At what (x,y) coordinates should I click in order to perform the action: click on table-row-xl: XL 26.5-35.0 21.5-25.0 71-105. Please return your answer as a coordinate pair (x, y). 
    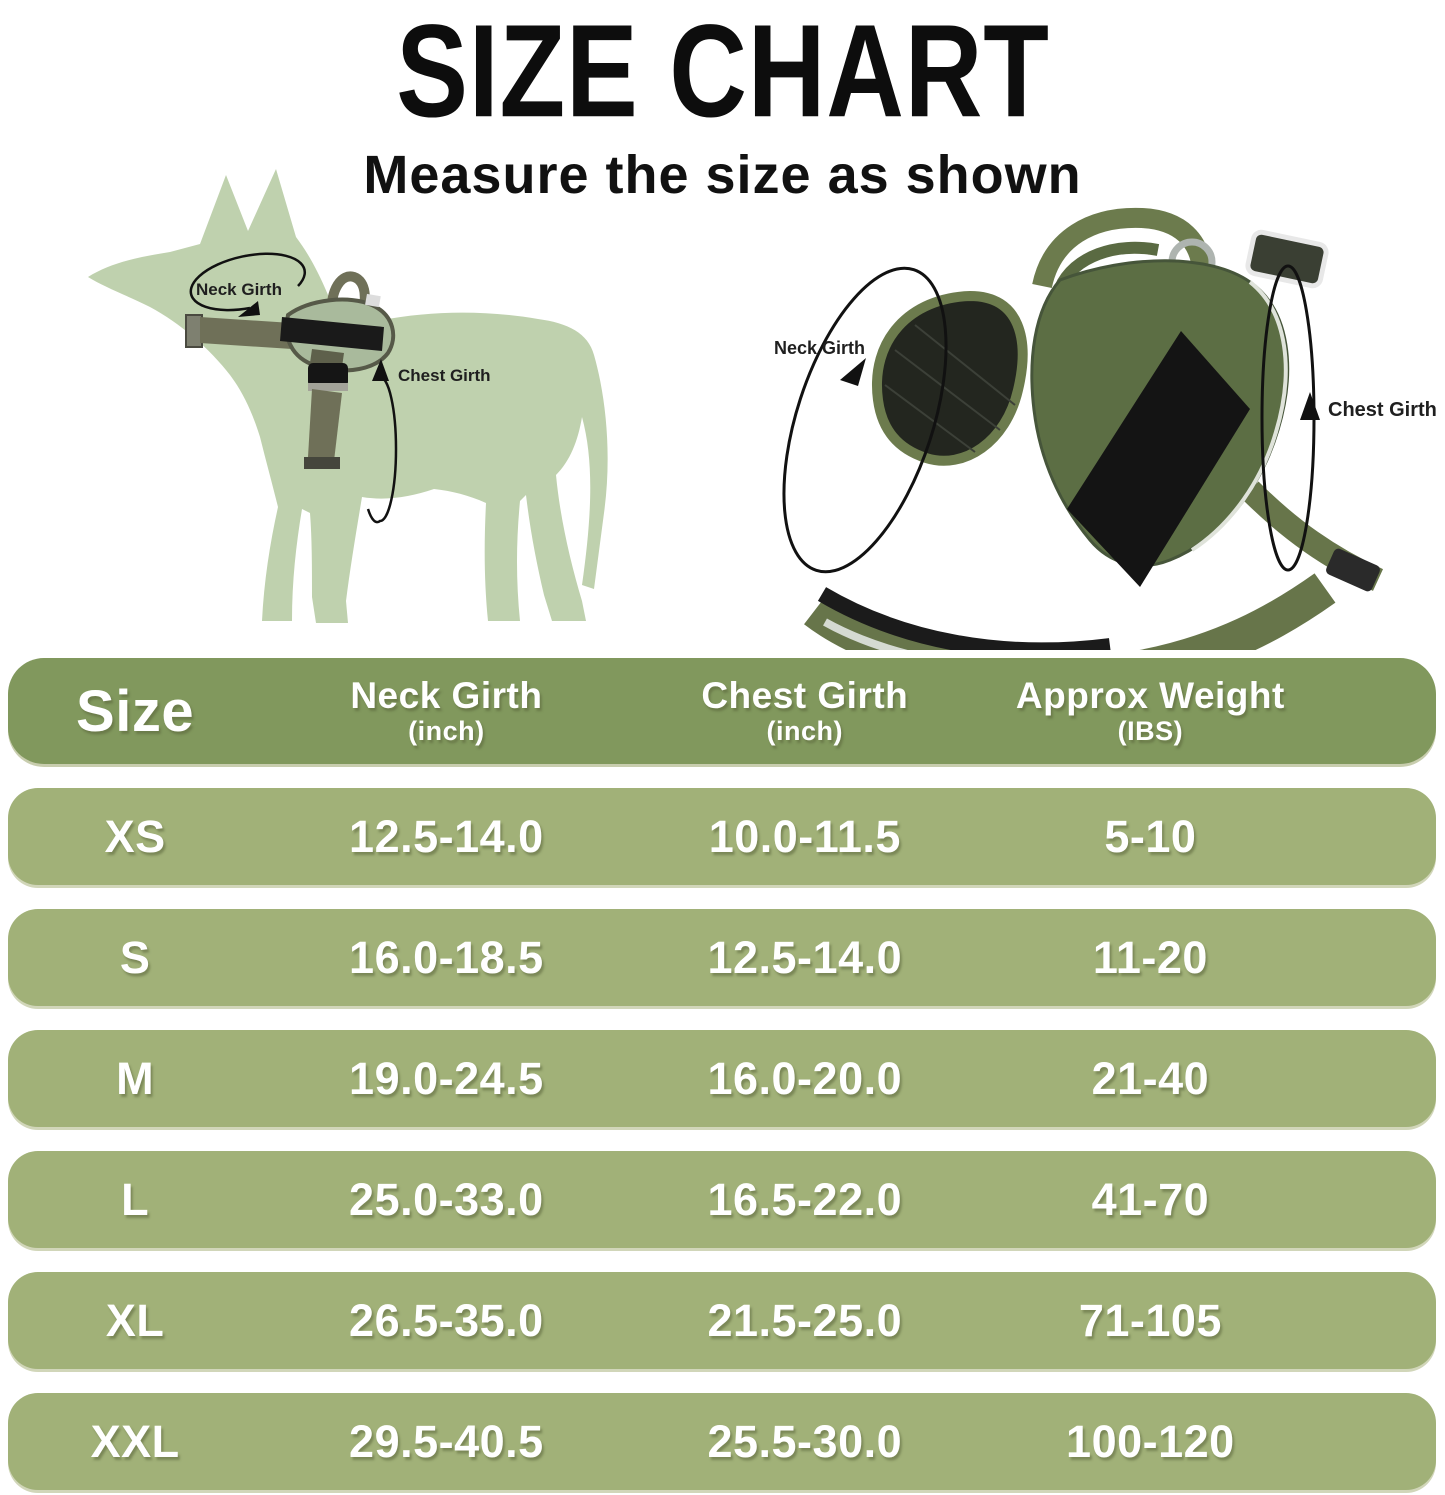
    Looking at the image, I should click on (722, 1320).